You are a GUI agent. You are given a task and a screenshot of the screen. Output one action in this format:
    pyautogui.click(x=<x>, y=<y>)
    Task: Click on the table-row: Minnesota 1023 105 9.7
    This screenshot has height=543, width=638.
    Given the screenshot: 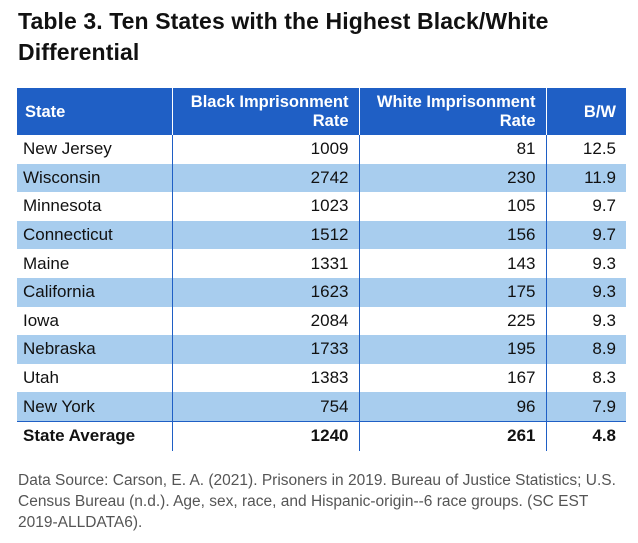 What is the action you would take?
    pyautogui.click(x=321, y=206)
    